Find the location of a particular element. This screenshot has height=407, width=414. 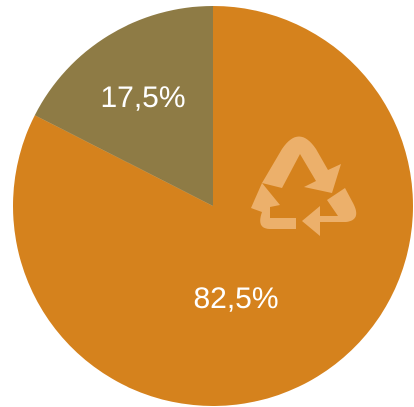

data-label-slice-0: 82,5% is located at coordinates (235, 298).